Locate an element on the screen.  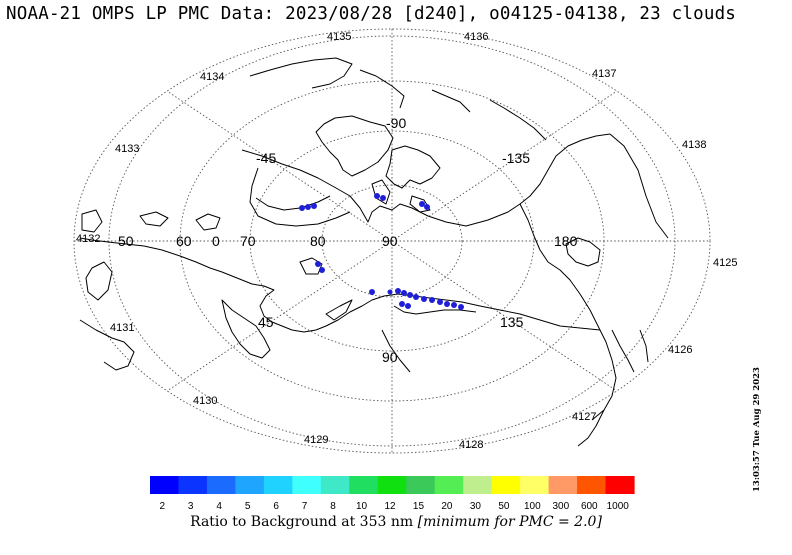
colorbar-ticks: 2 3 4 5 6 7 8 10 12 15 20 30 50 100 300 600 1000 is located at coordinates (394, 506).